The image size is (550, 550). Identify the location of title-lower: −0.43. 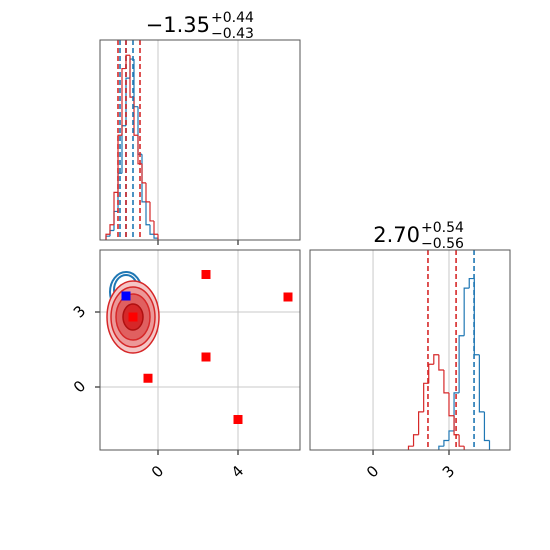
(232, 34).